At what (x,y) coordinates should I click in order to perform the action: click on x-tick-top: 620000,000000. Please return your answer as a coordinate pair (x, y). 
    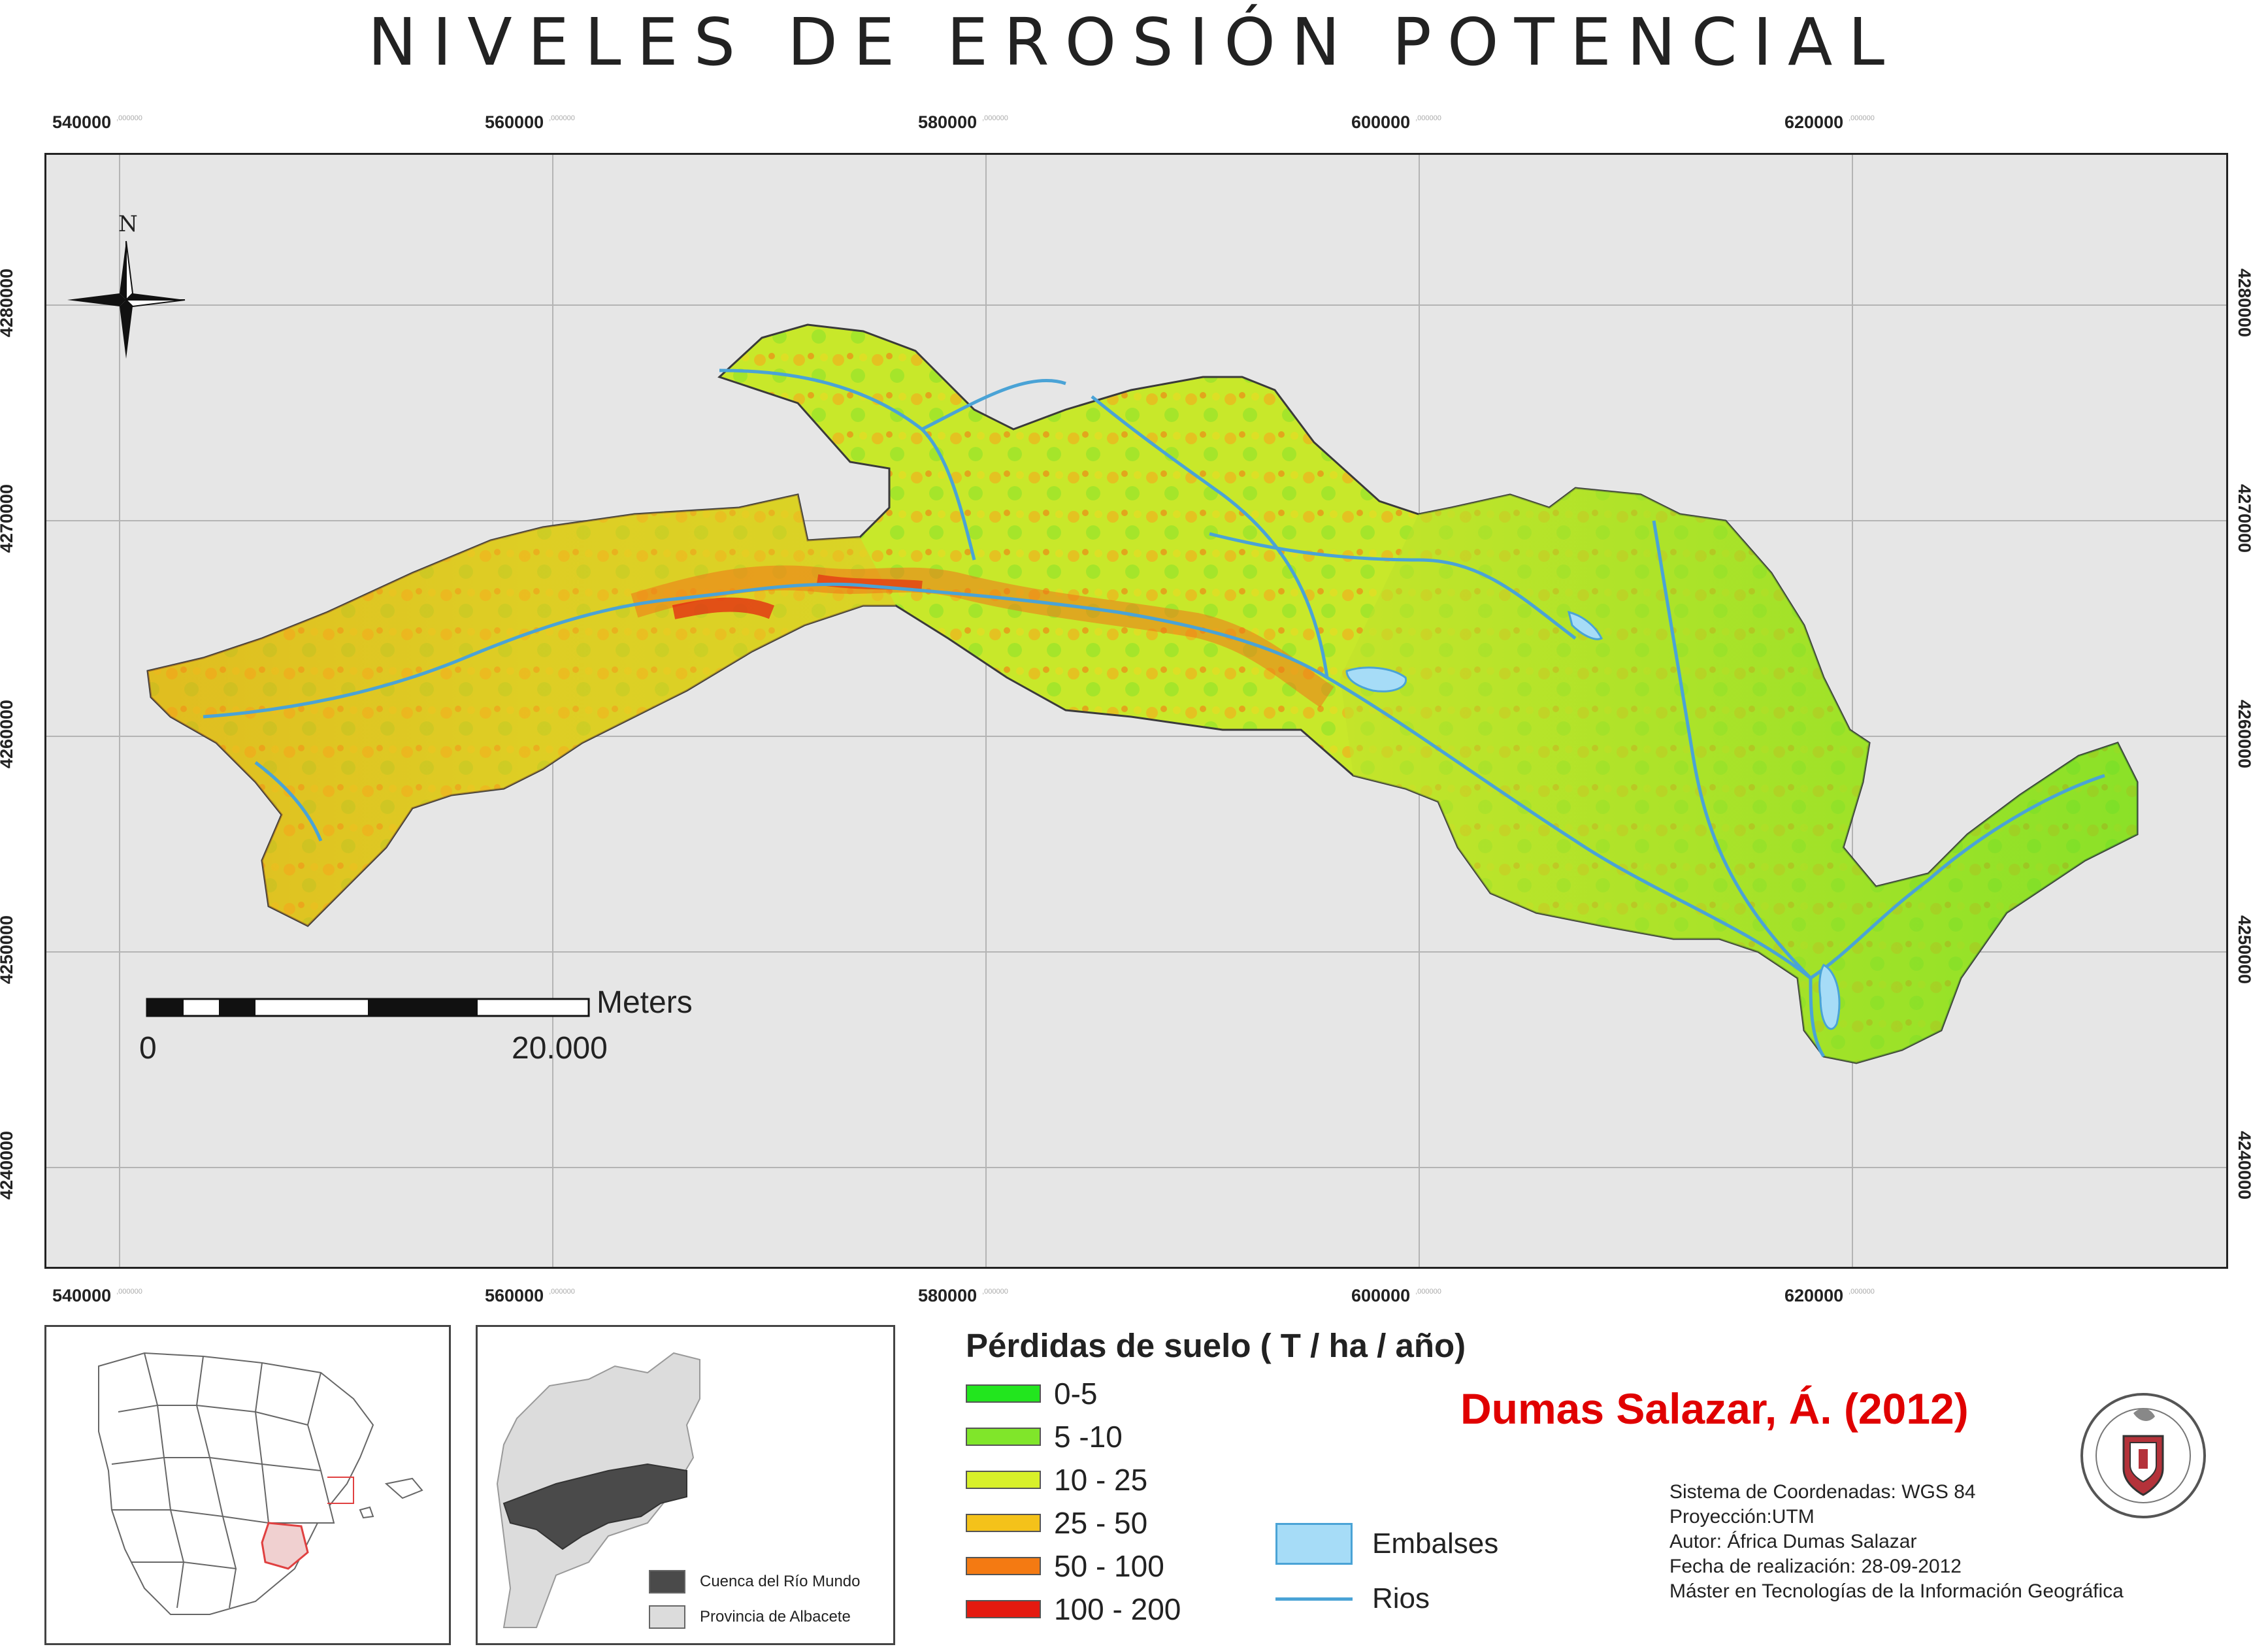
    Looking at the image, I should click on (1829, 122).